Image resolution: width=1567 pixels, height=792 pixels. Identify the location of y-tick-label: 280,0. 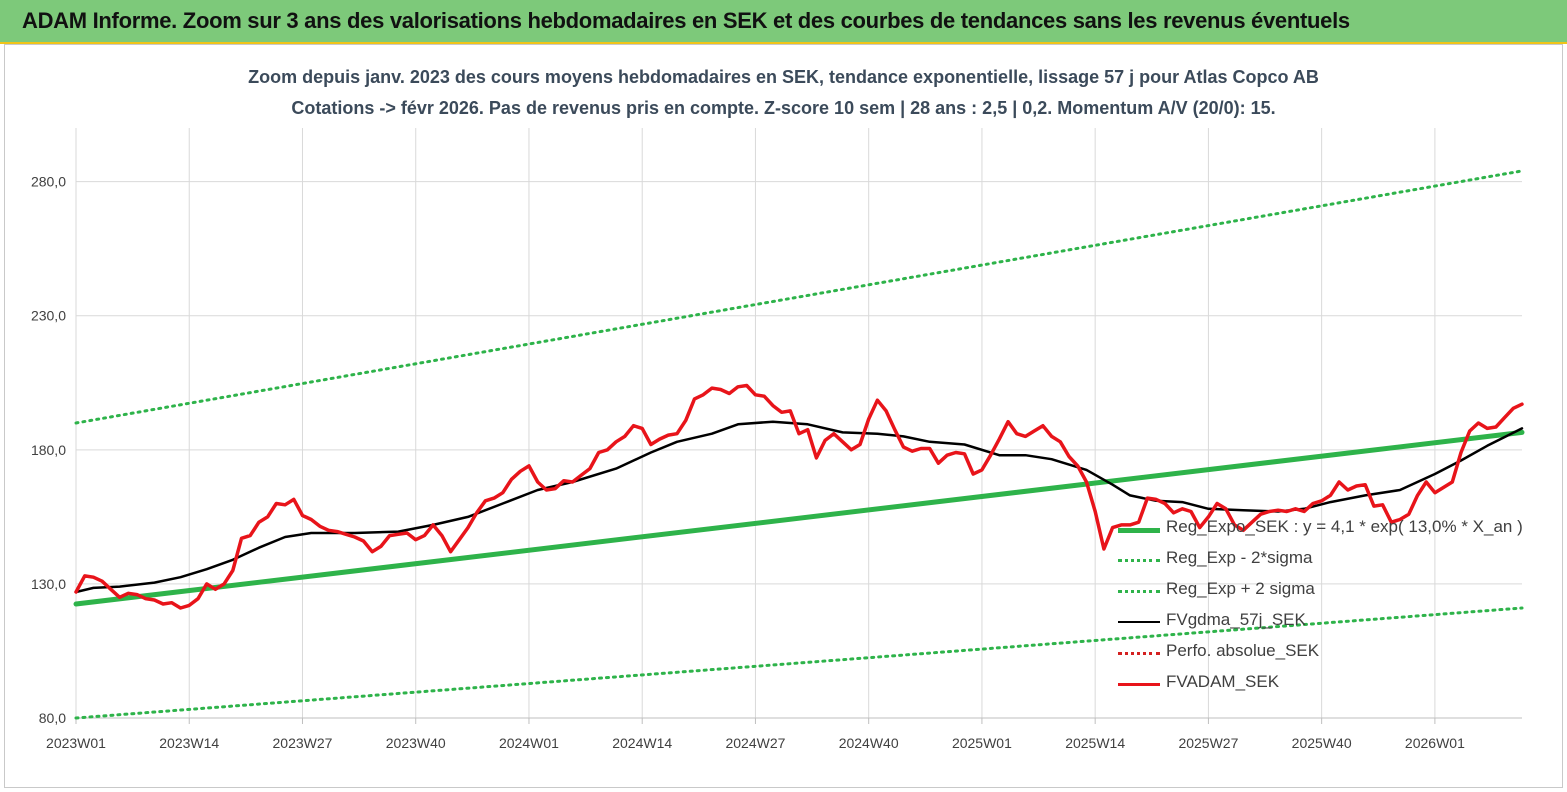
(48, 182).